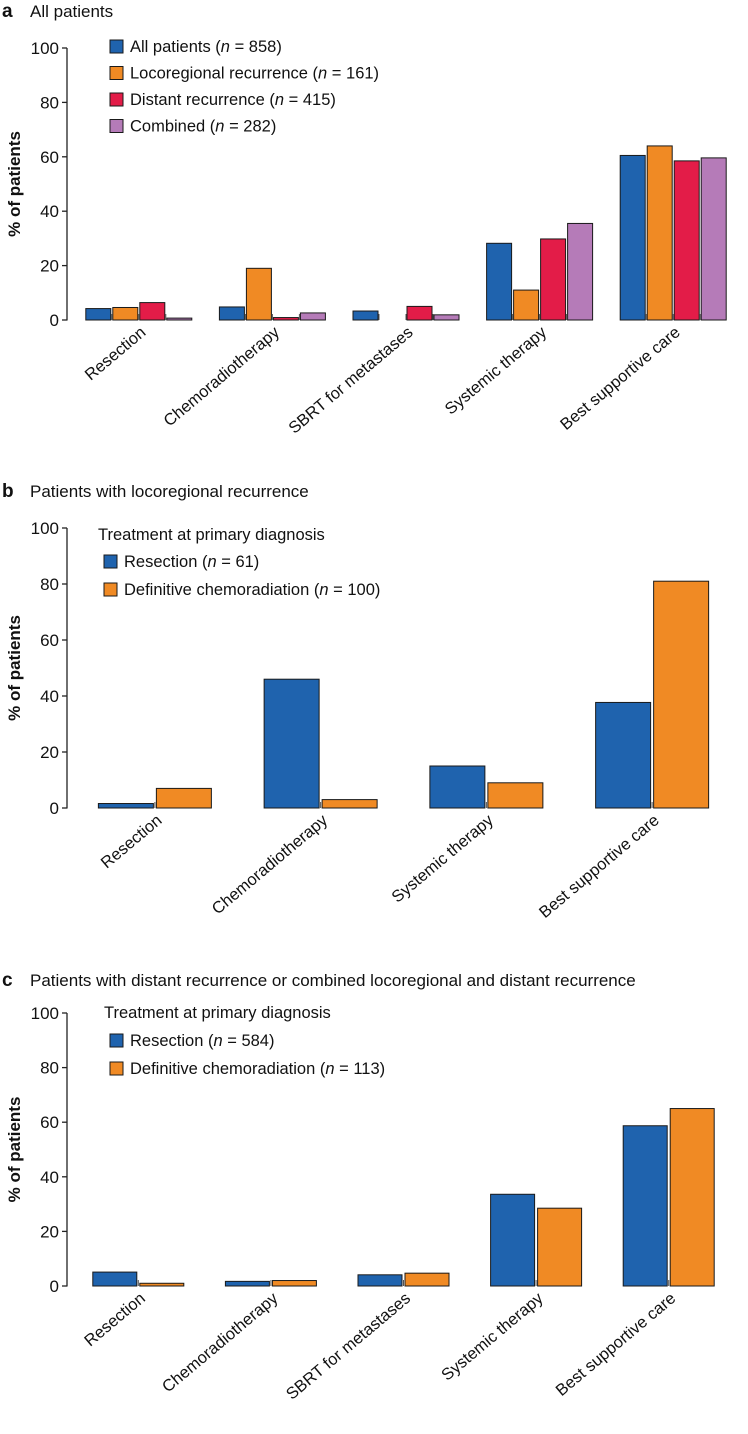 The image size is (748, 1434). What do you see at coordinates (580, 271) in the screenshot?
I see `bar-combined-systemic-therapy` at bounding box center [580, 271].